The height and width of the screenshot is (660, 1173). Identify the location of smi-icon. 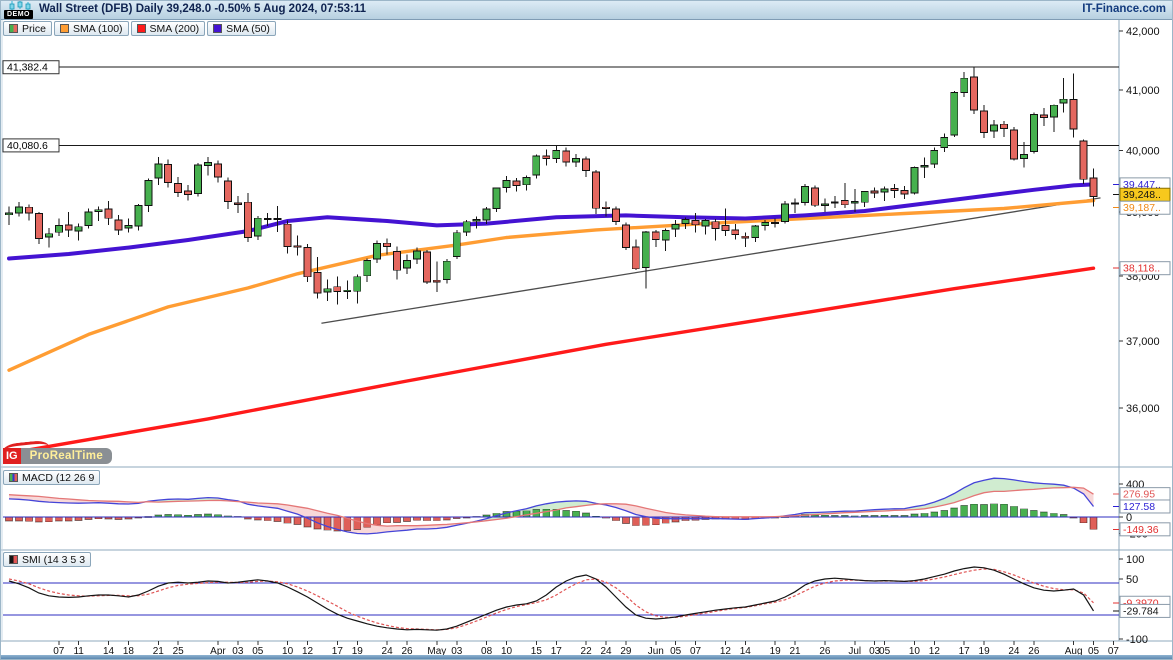
(13, 559).